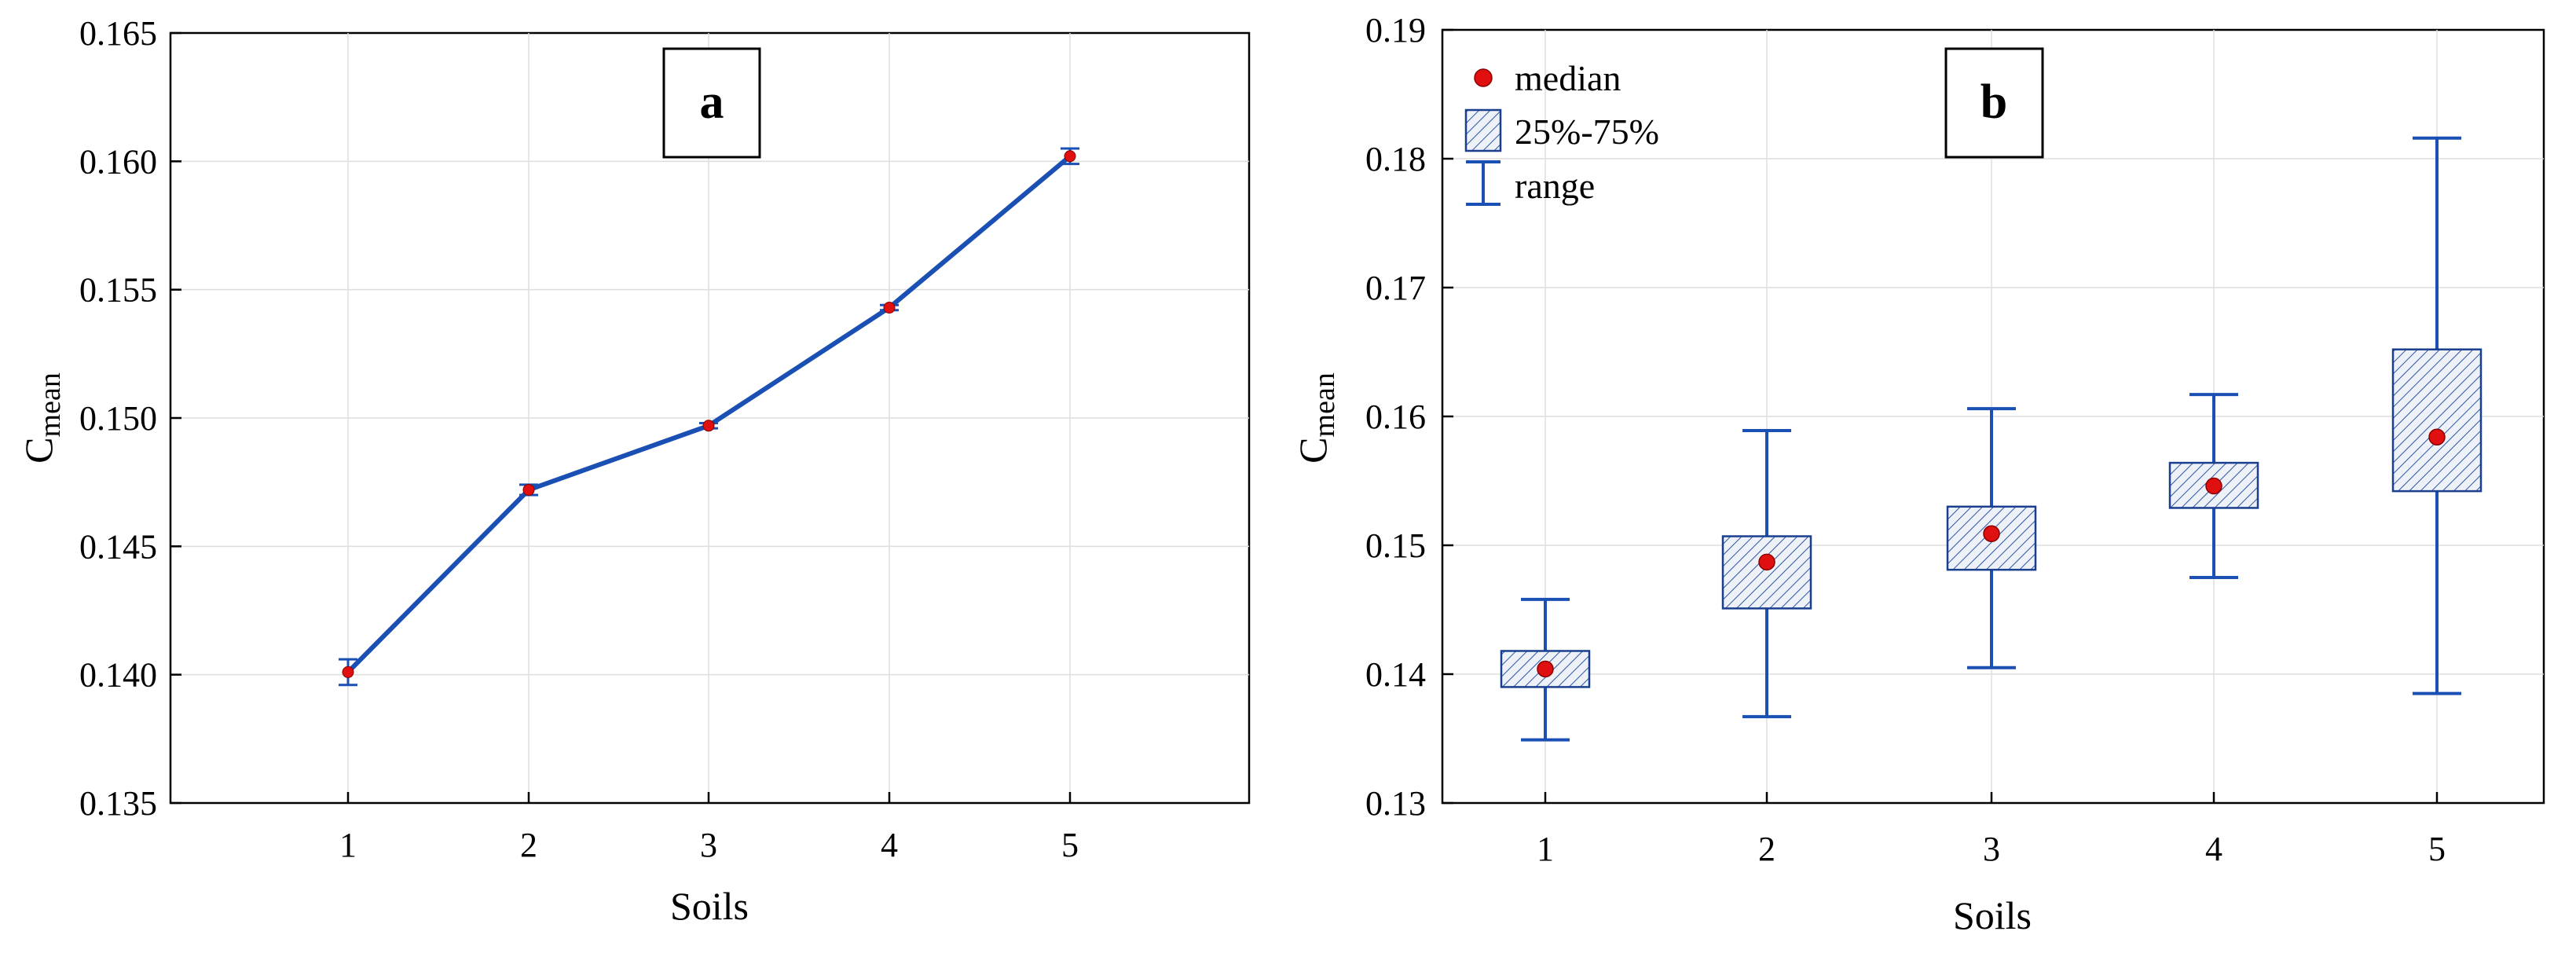 This screenshot has height=957, width=2576. Describe the element at coordinates (1395, 30) in the screenshot. I see `b-y-tick-label: 0.19` at that location.